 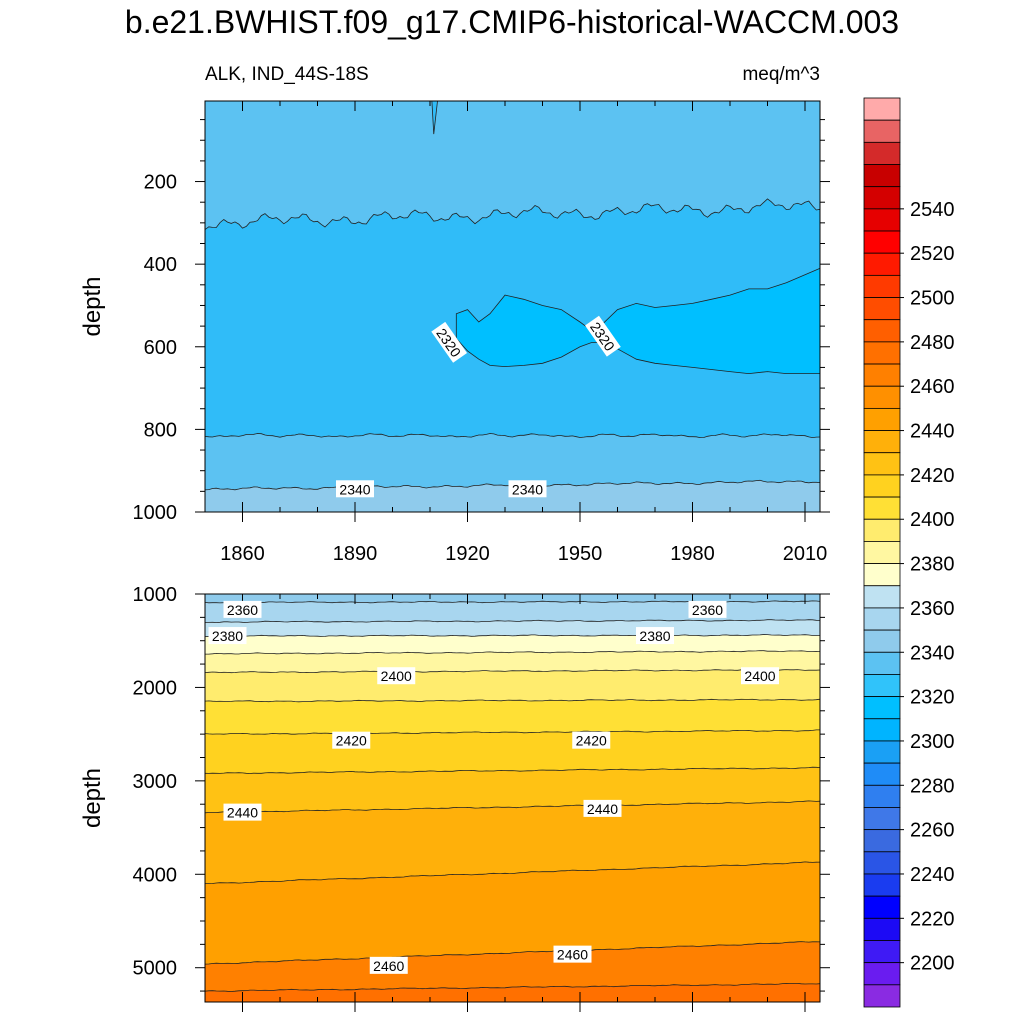 What do you see at coordinates (805, 554) in the screenshot?
I see `x-tick-label-2010: 2010` at bounding box center [805, 554].